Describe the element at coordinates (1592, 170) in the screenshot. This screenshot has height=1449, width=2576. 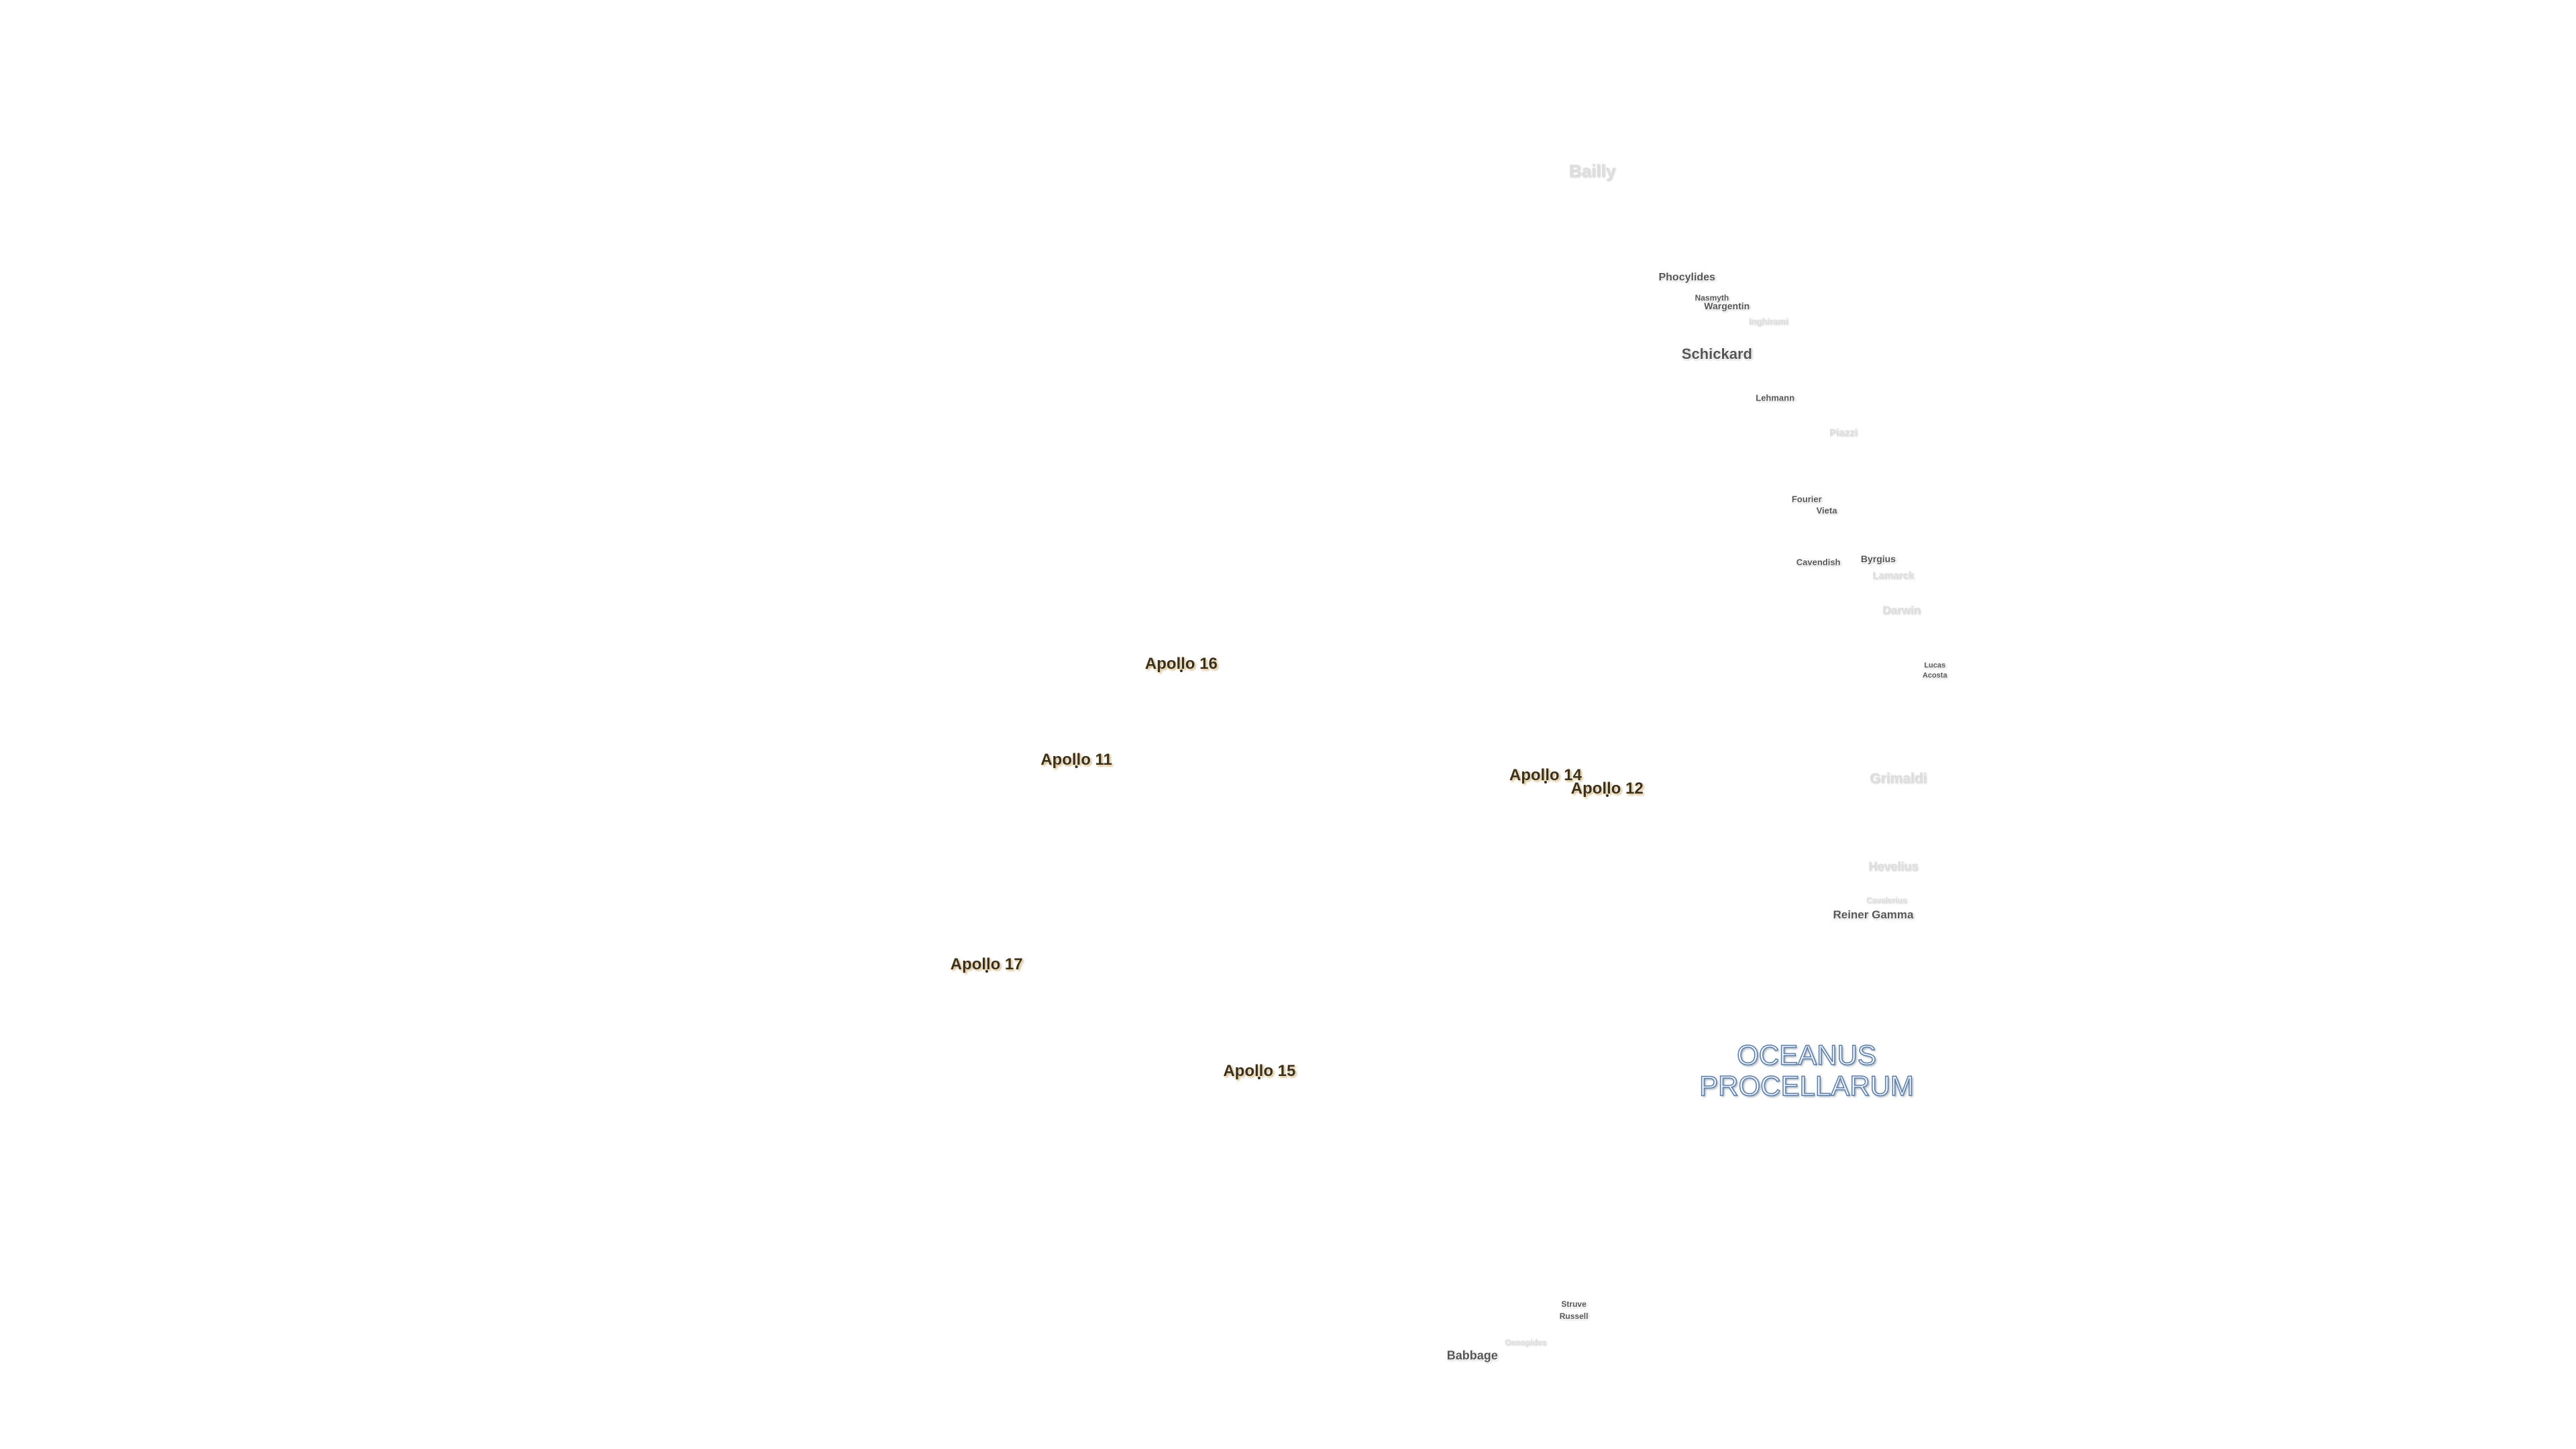
I see `crater-label: Bailly` at that location.